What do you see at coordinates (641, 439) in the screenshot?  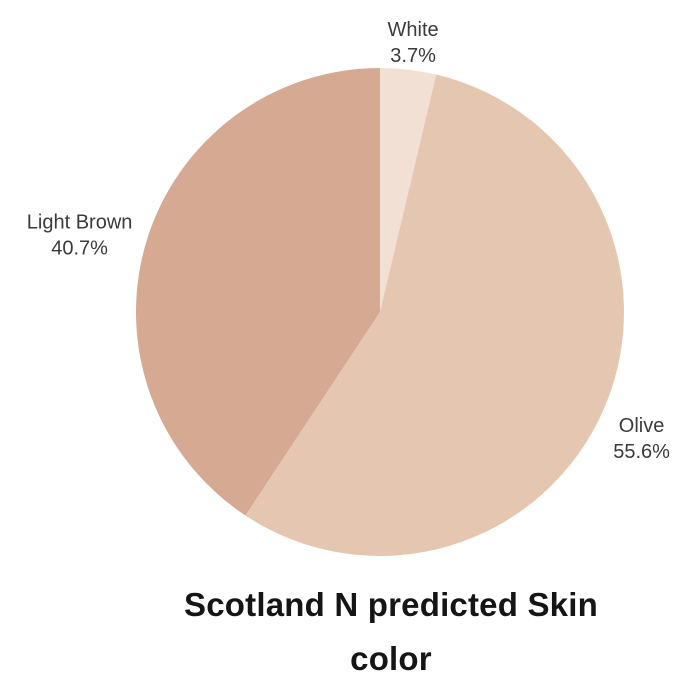 I see `slice-label-olive: Olive 55.6%` at bounding box center [641, 439].